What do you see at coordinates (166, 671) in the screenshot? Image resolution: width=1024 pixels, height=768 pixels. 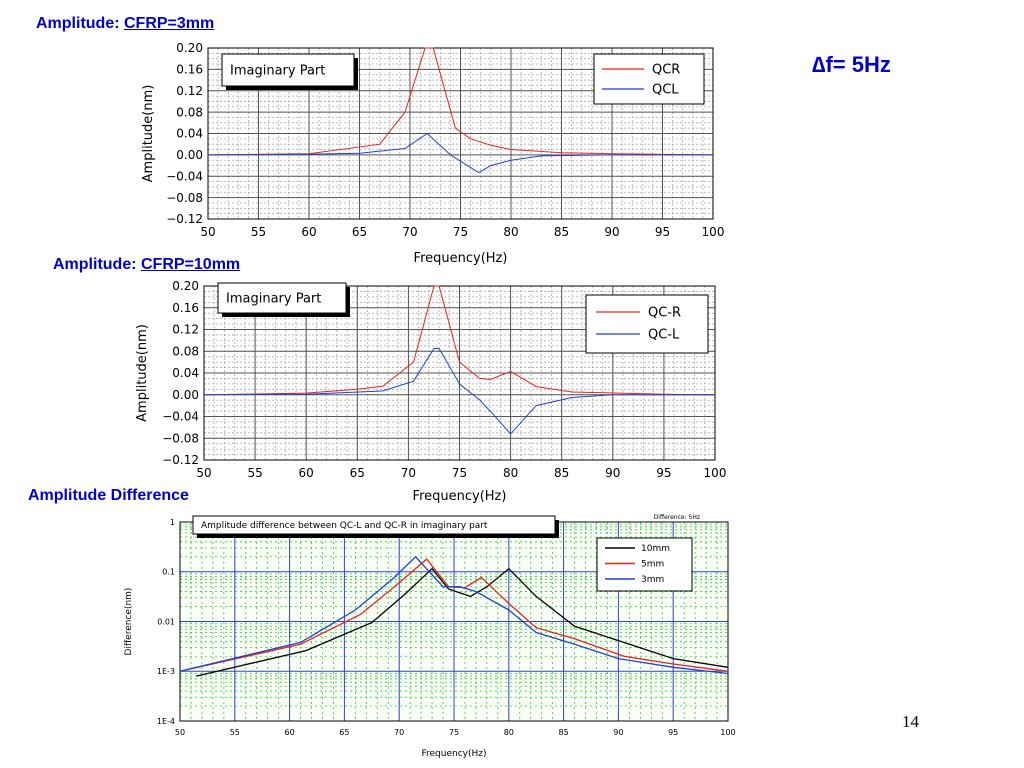 I see `y-tick-label: 1E-3` at bounding box center [166, 671].